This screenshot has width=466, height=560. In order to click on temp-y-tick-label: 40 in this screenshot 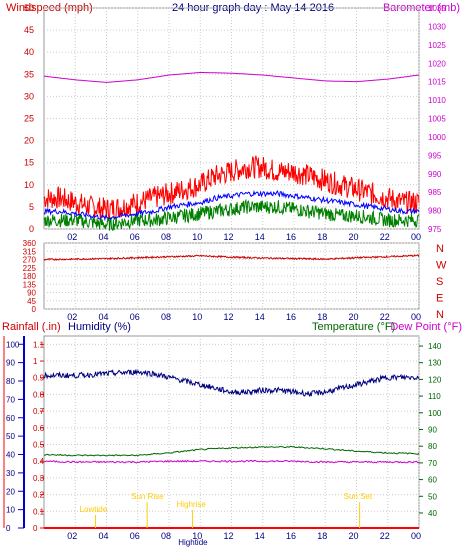, I will do `click(432, 513)`.